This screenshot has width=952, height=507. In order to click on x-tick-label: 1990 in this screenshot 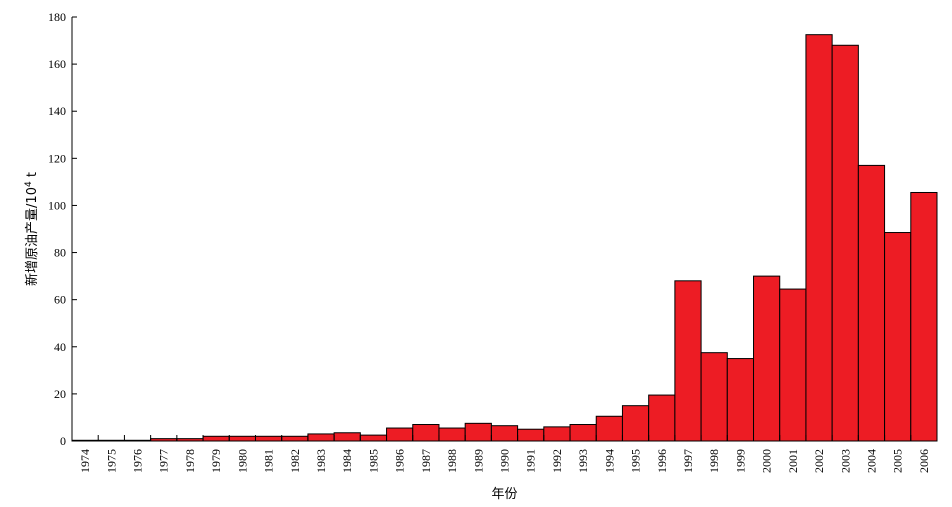, I will do `click(505, 461)`.